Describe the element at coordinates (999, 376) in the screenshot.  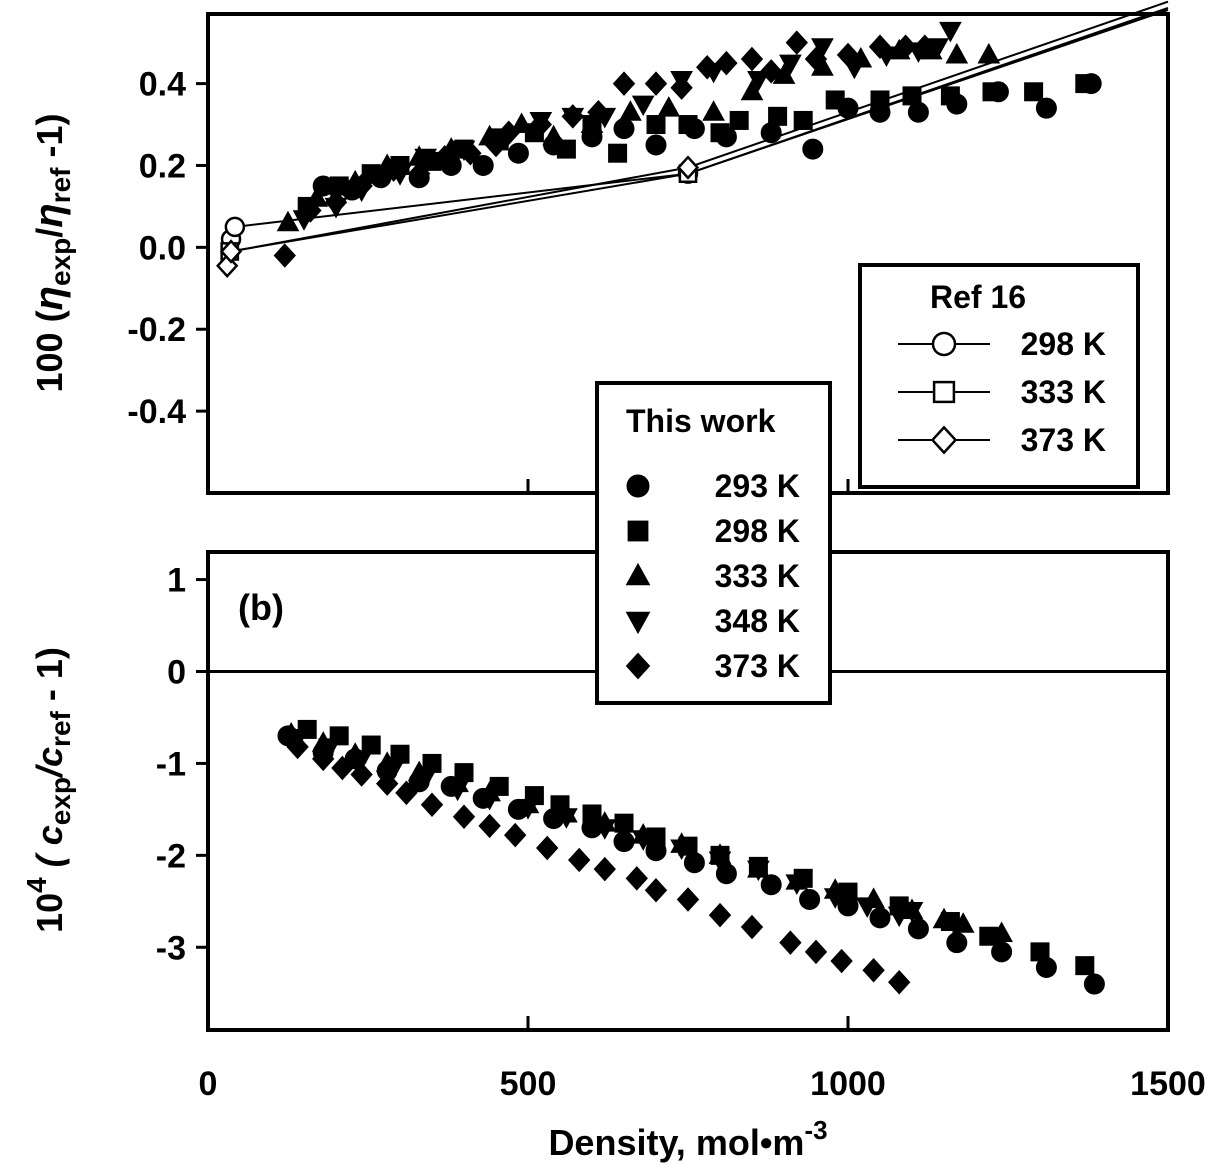
I see `ref16-legend-box` at that location.